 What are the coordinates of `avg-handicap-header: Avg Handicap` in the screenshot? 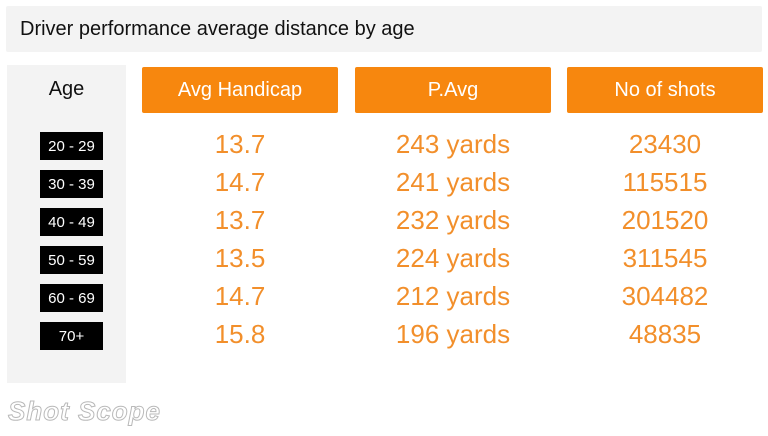 It's located at (240, 90).